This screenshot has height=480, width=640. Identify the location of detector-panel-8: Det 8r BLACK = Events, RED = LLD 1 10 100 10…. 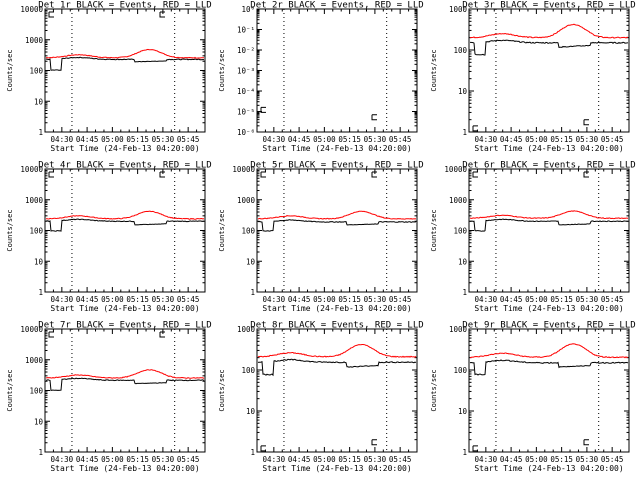
(321, 397).